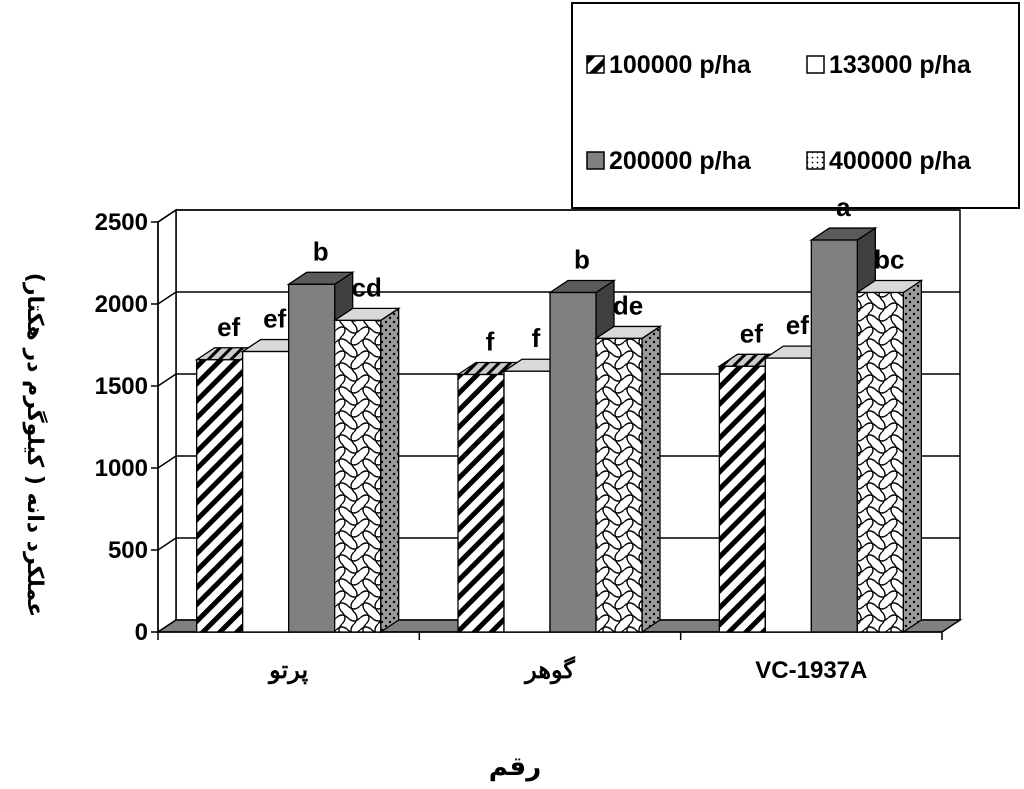 The image size is (1024, 789). Describe the element at coordinates (121, 304) in the screenshot. I see `y-tick-label: 2000` at that location.